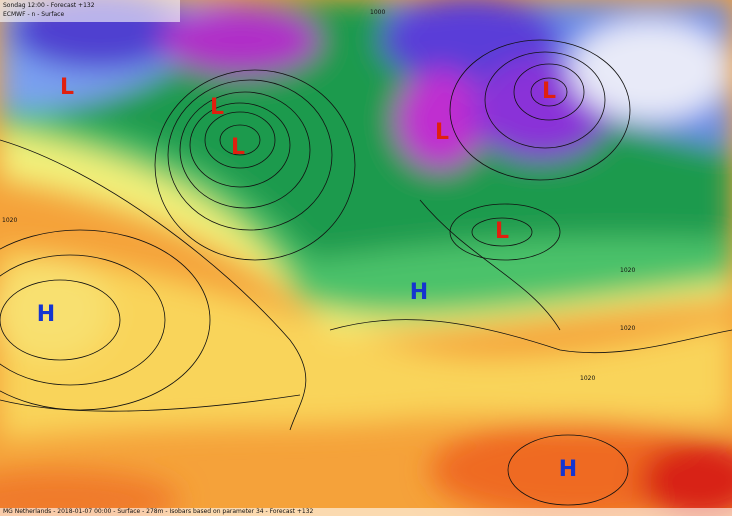 This screenshot has height=516, width=732. What do you see at coordinates (49, 5) in the screenshot?
I see `header-line: Sondag 12:00 - Forecast +132` at bounding box center [49, 5].